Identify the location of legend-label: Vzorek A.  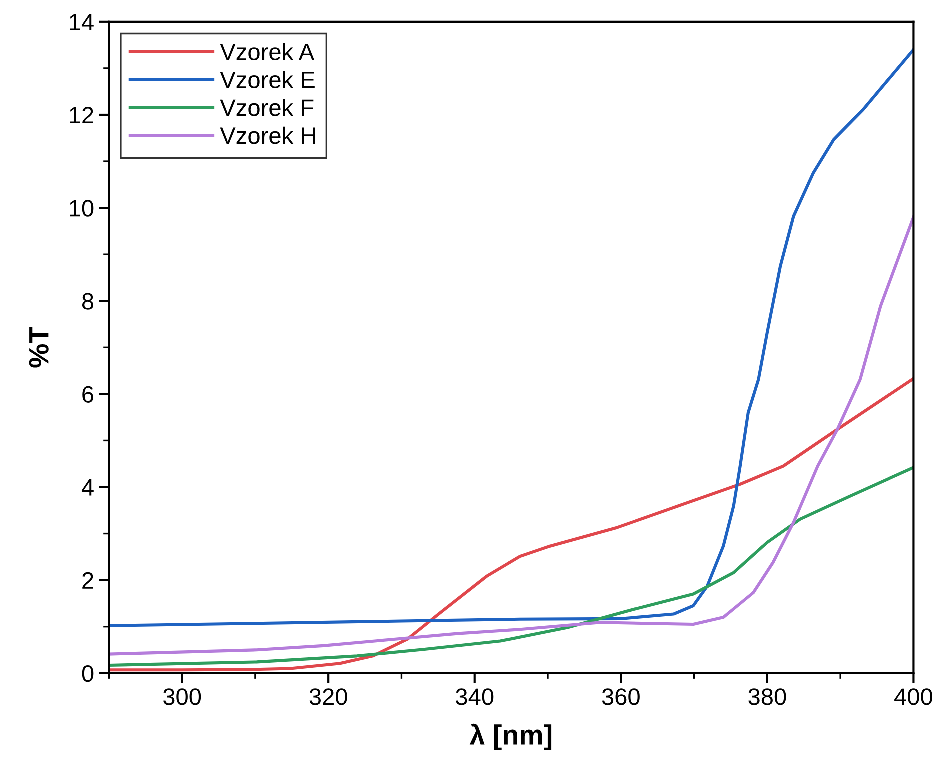
(267, 52).